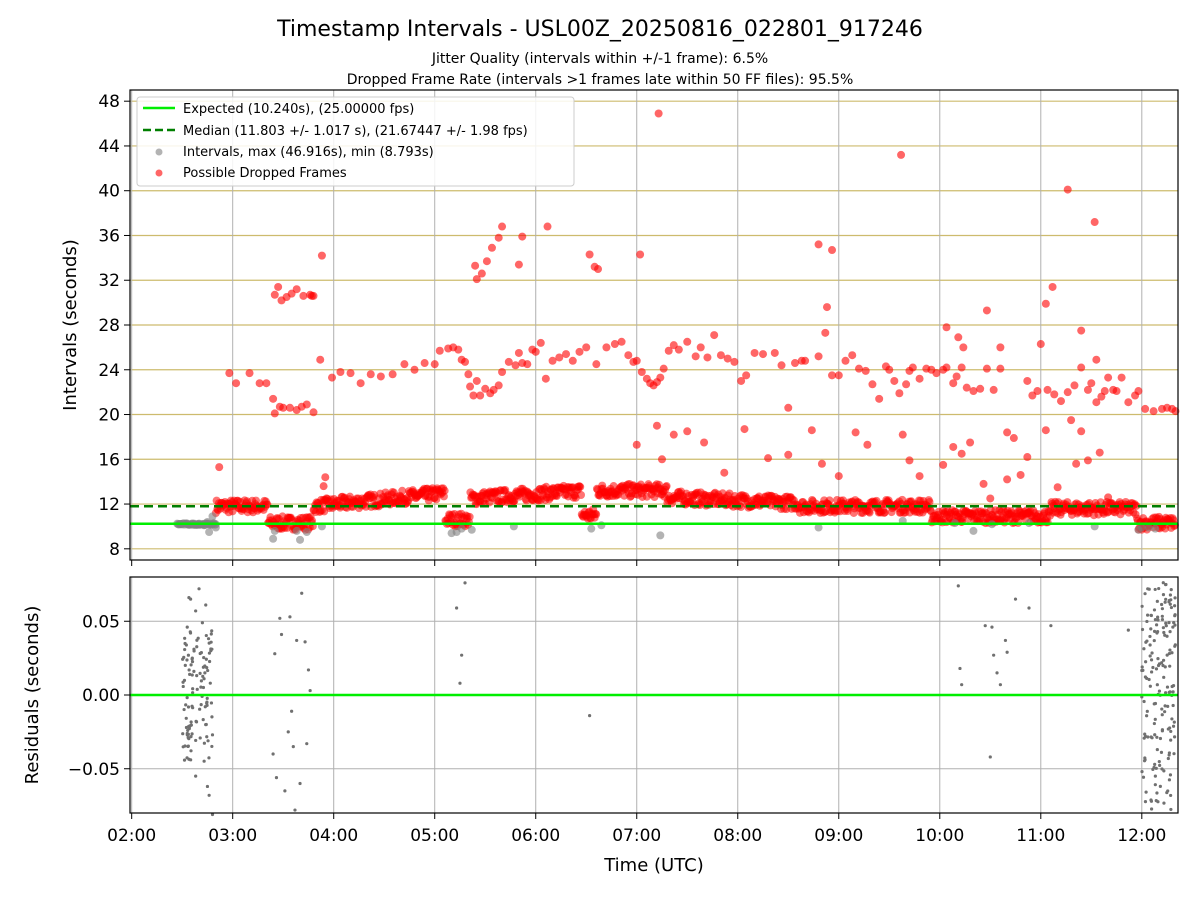  I want to click on residuals-x-tick-label: 11:00, so click(1040, 836).